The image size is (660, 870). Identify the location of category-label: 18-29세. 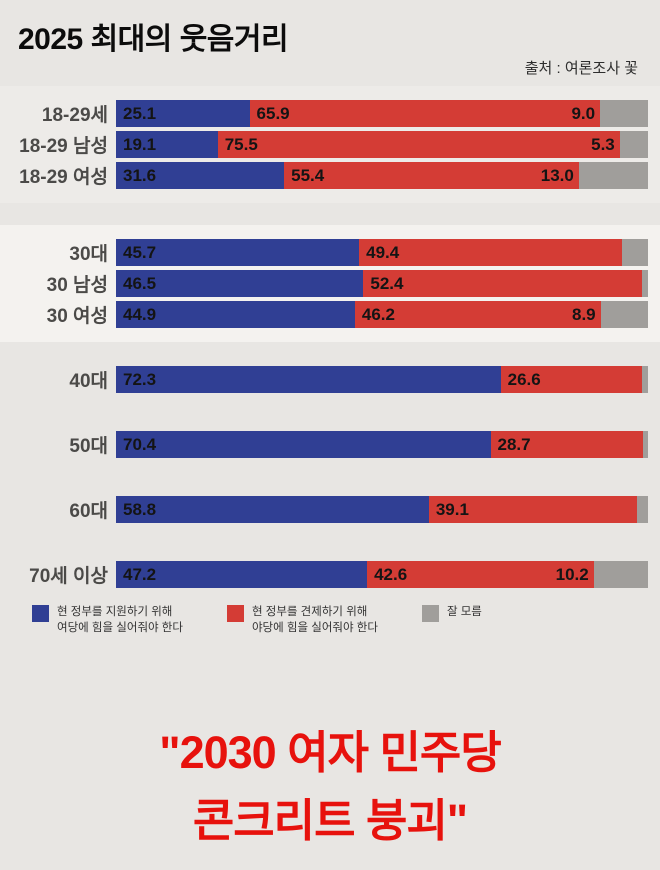
(74, 115).